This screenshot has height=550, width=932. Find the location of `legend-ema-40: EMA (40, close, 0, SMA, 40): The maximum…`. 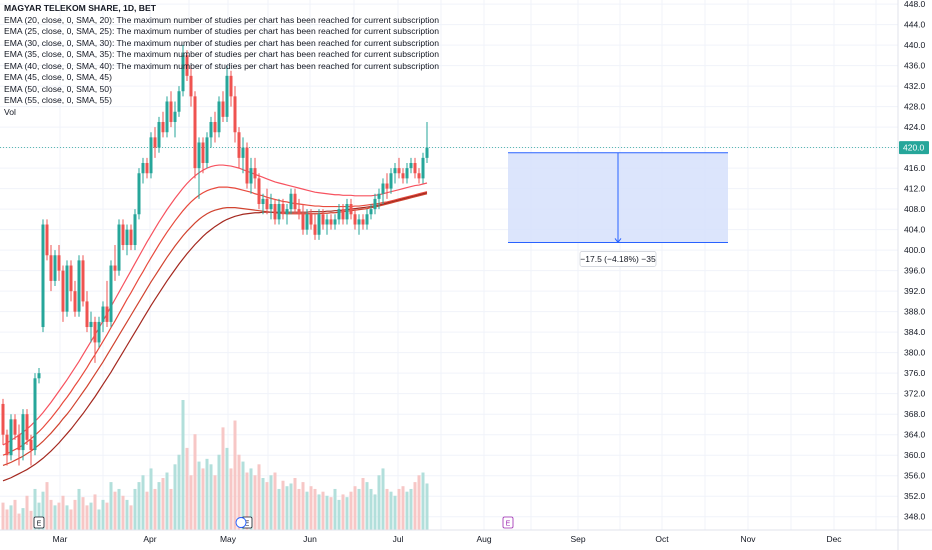

legend-ema-40: EMA (40, close, 0, SMA, 40): The maximum… is located at coordinates (221, 65).